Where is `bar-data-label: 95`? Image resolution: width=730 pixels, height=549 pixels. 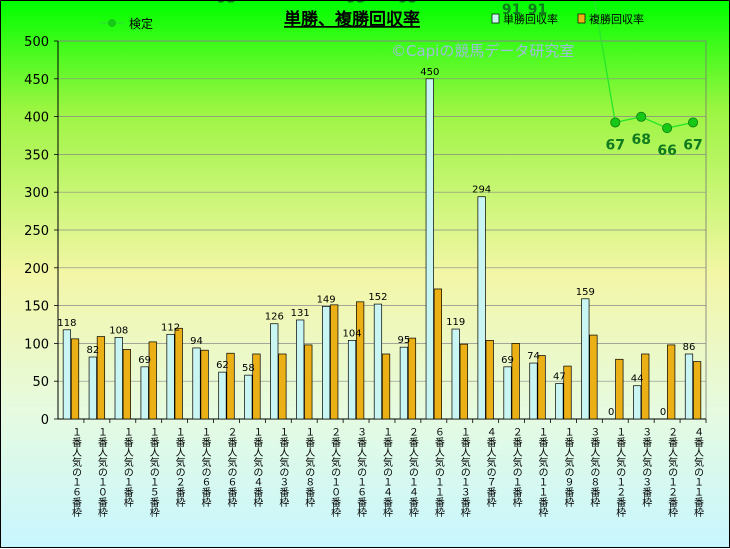
bar-data-label: 95 is located at coordinates (404, 340).